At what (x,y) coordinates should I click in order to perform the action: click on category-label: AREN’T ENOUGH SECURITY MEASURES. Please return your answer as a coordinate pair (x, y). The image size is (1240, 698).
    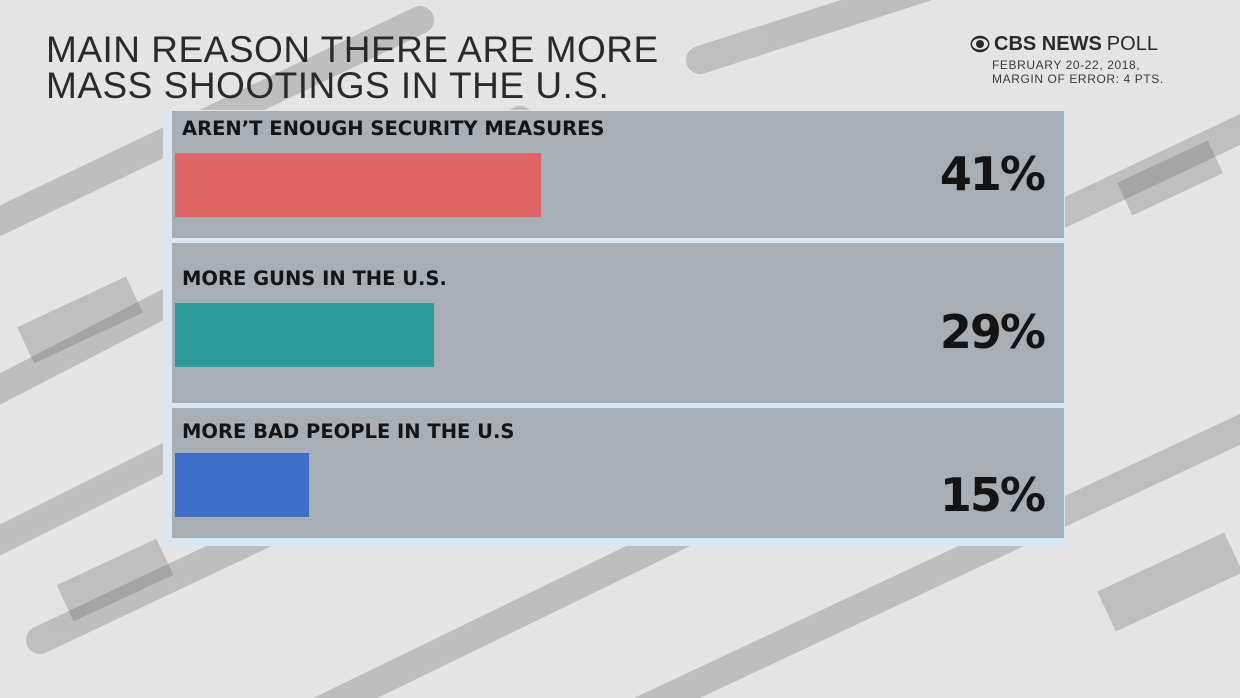
    Looking at the image, I should click on (393, 128).